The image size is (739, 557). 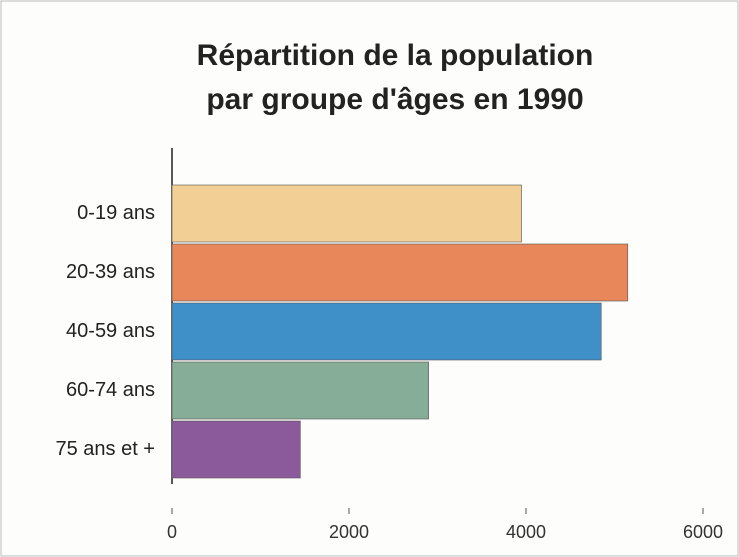 What do you see at coordinates (110, 390) in the screenshot?
I see `category-label: 60-74 ans` at bounding box center [110, 390].